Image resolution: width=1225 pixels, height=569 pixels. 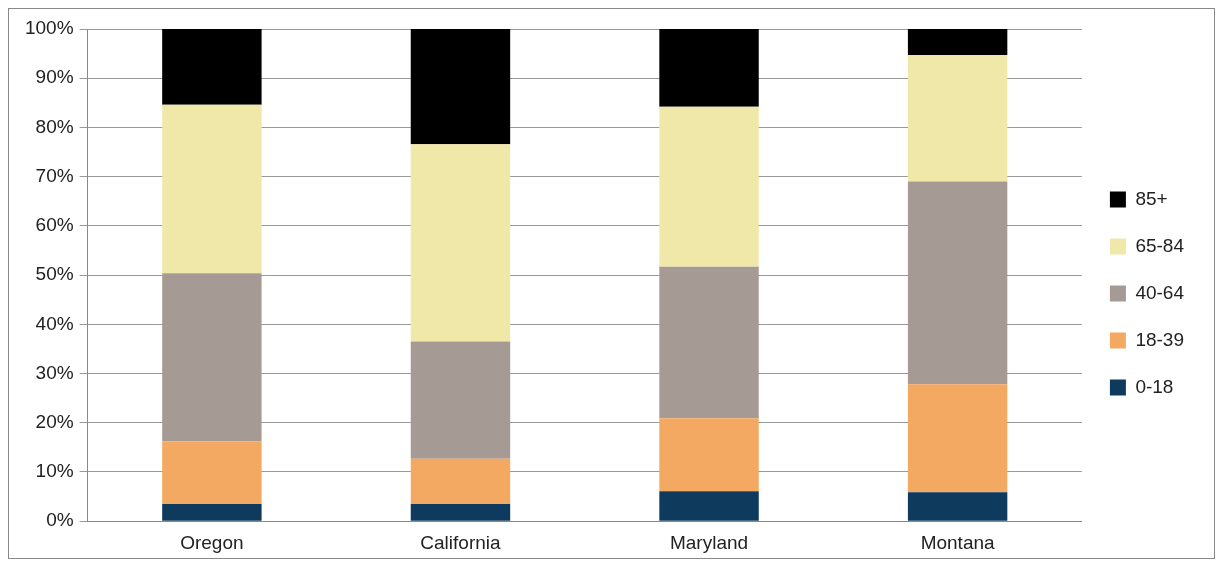 I want to click on y-tick-label: 90%, so click(x=54, y=77).